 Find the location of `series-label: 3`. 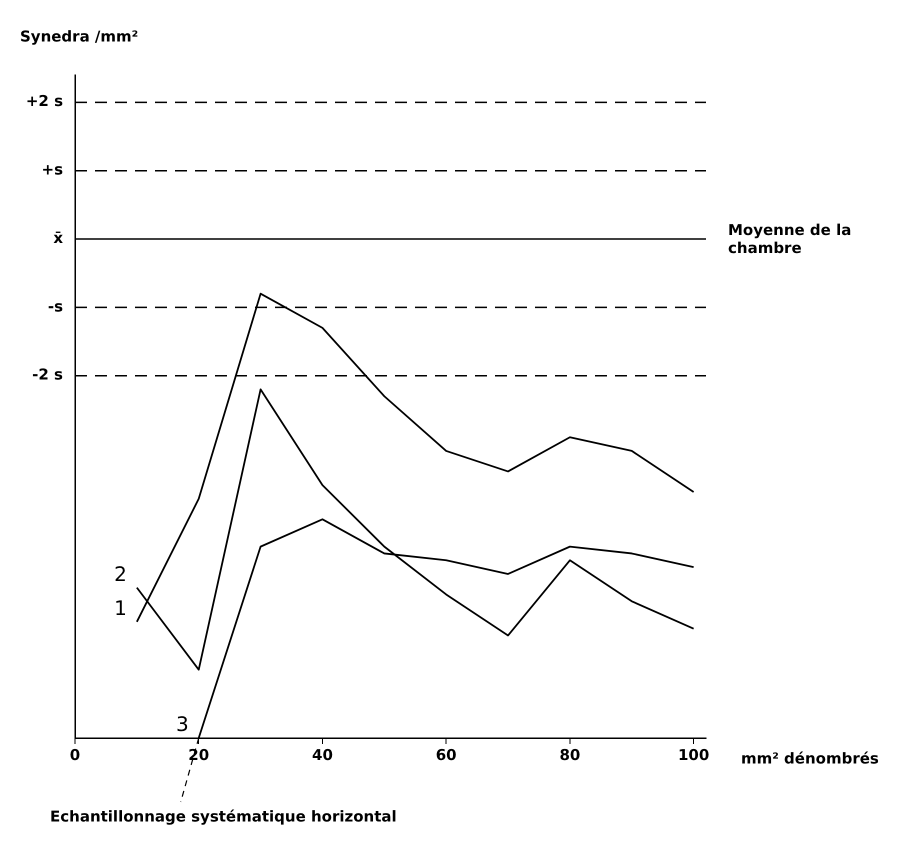

series-label: 3 is located at coordinates (182, 724).